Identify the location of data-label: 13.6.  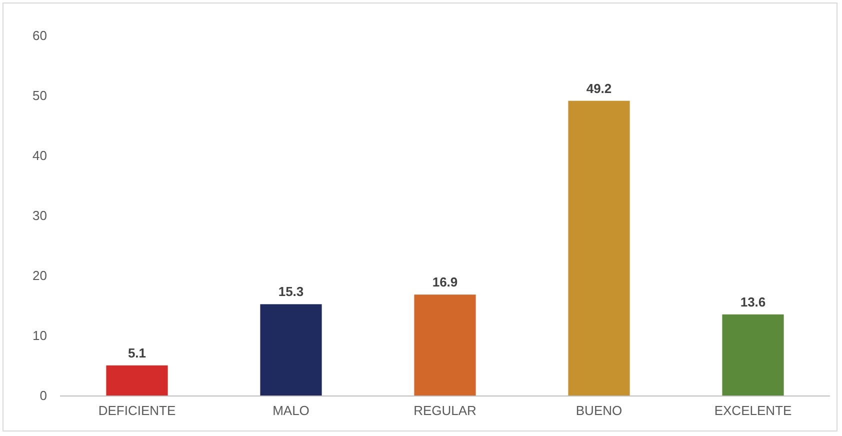
(753, 302).